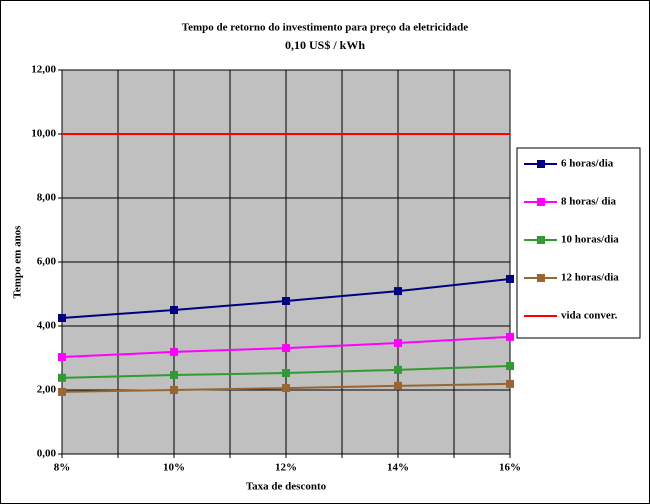 Image resolution: width=650 pixels, height=504 pixels. Describe the element at coordinates (47, 198) in the screenshot. I see `y-tick-label: 8,00` at that location.